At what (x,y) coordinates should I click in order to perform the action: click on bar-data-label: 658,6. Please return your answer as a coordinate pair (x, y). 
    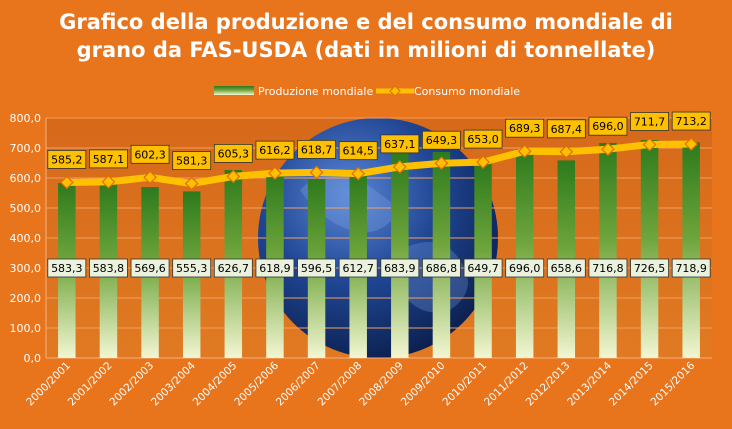
    Looking at the image, I should click on (567, 268).